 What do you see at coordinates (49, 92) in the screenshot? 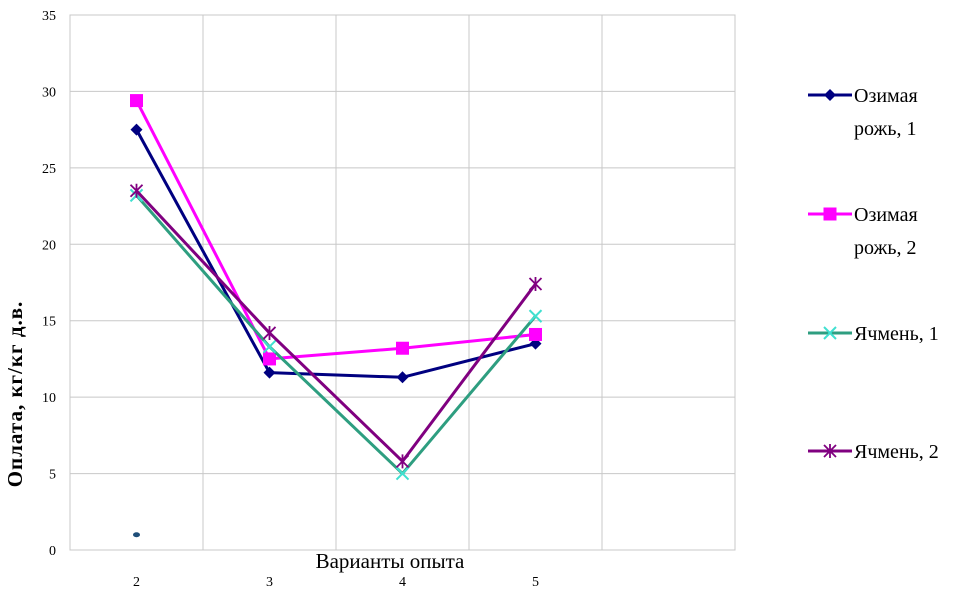
I see `y-tick-label: 30` at bounding box center [49, 92].